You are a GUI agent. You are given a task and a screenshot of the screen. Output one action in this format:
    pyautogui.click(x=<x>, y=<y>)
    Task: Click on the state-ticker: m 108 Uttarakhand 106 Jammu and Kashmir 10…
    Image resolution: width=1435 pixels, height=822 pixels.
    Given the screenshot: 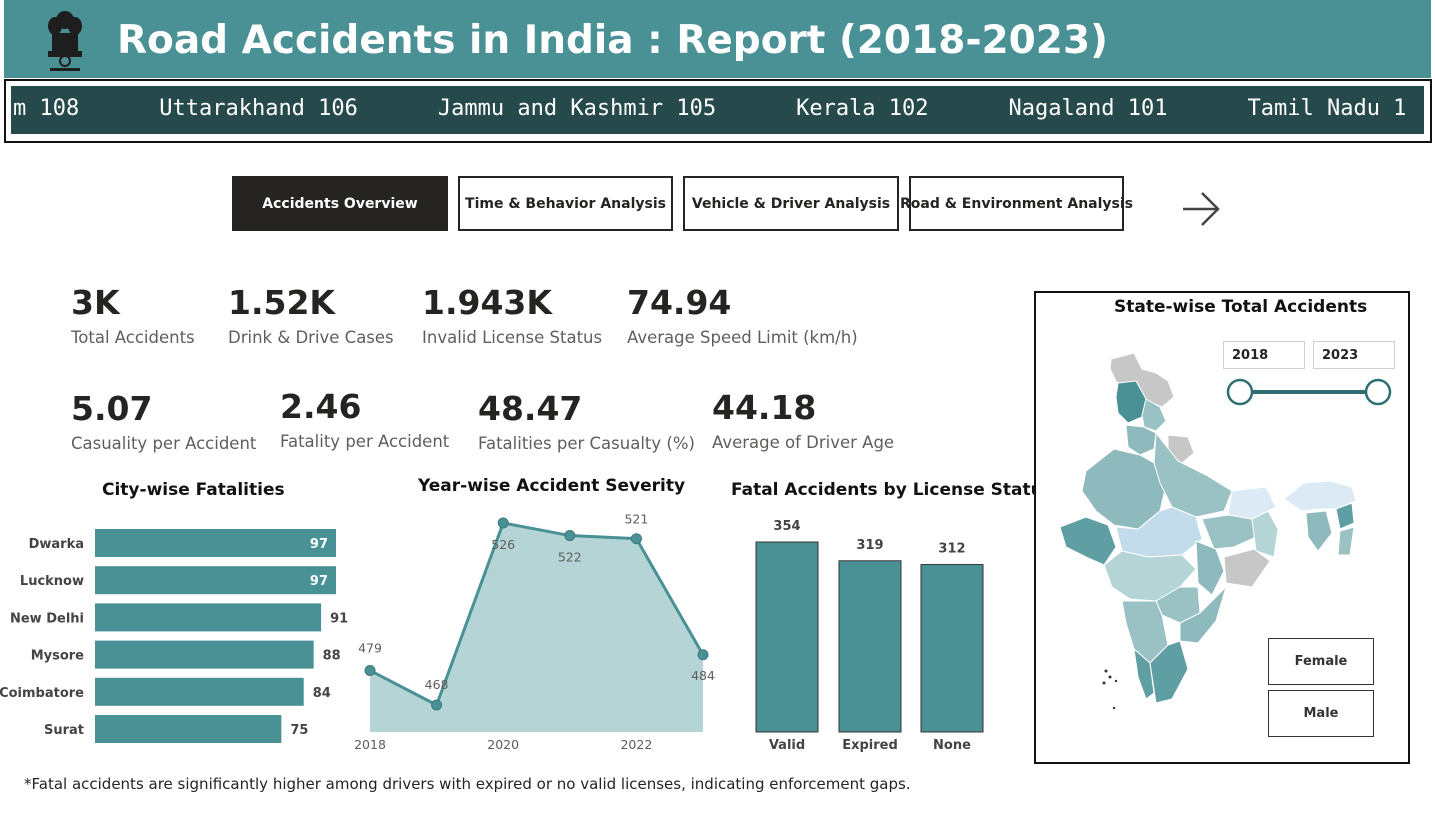 What is the action you would take?
    pyautogui.click(x=717, y=110)
    